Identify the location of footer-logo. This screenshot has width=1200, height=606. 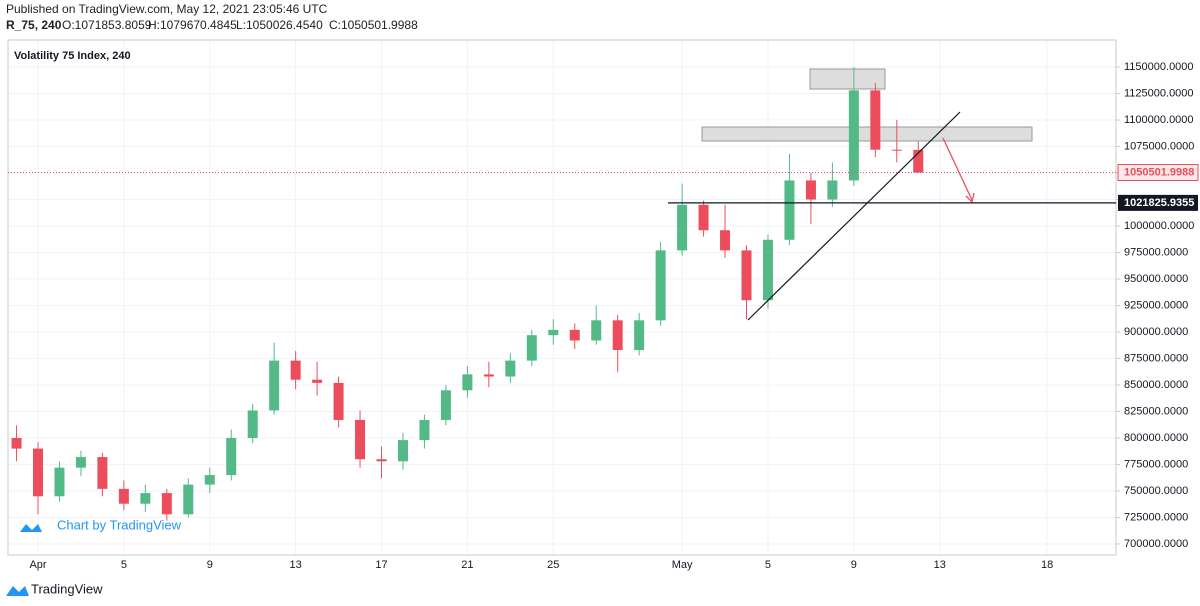
(17, 591).